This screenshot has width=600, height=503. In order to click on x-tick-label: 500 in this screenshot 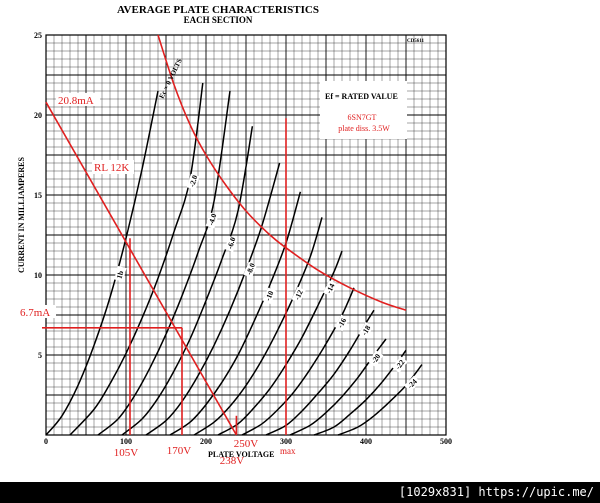, I will do `click(446, 441)`.